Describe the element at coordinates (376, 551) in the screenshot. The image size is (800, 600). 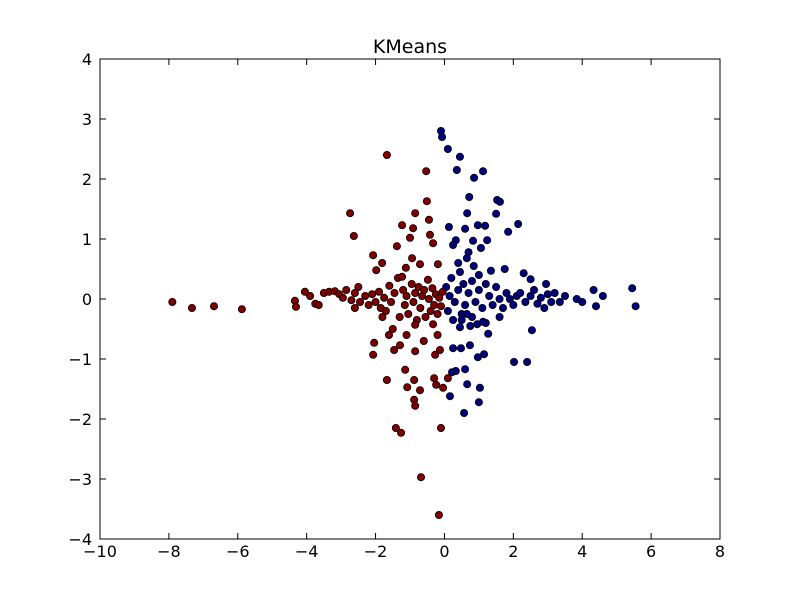
I see `x-tick-label: −2` at that location.